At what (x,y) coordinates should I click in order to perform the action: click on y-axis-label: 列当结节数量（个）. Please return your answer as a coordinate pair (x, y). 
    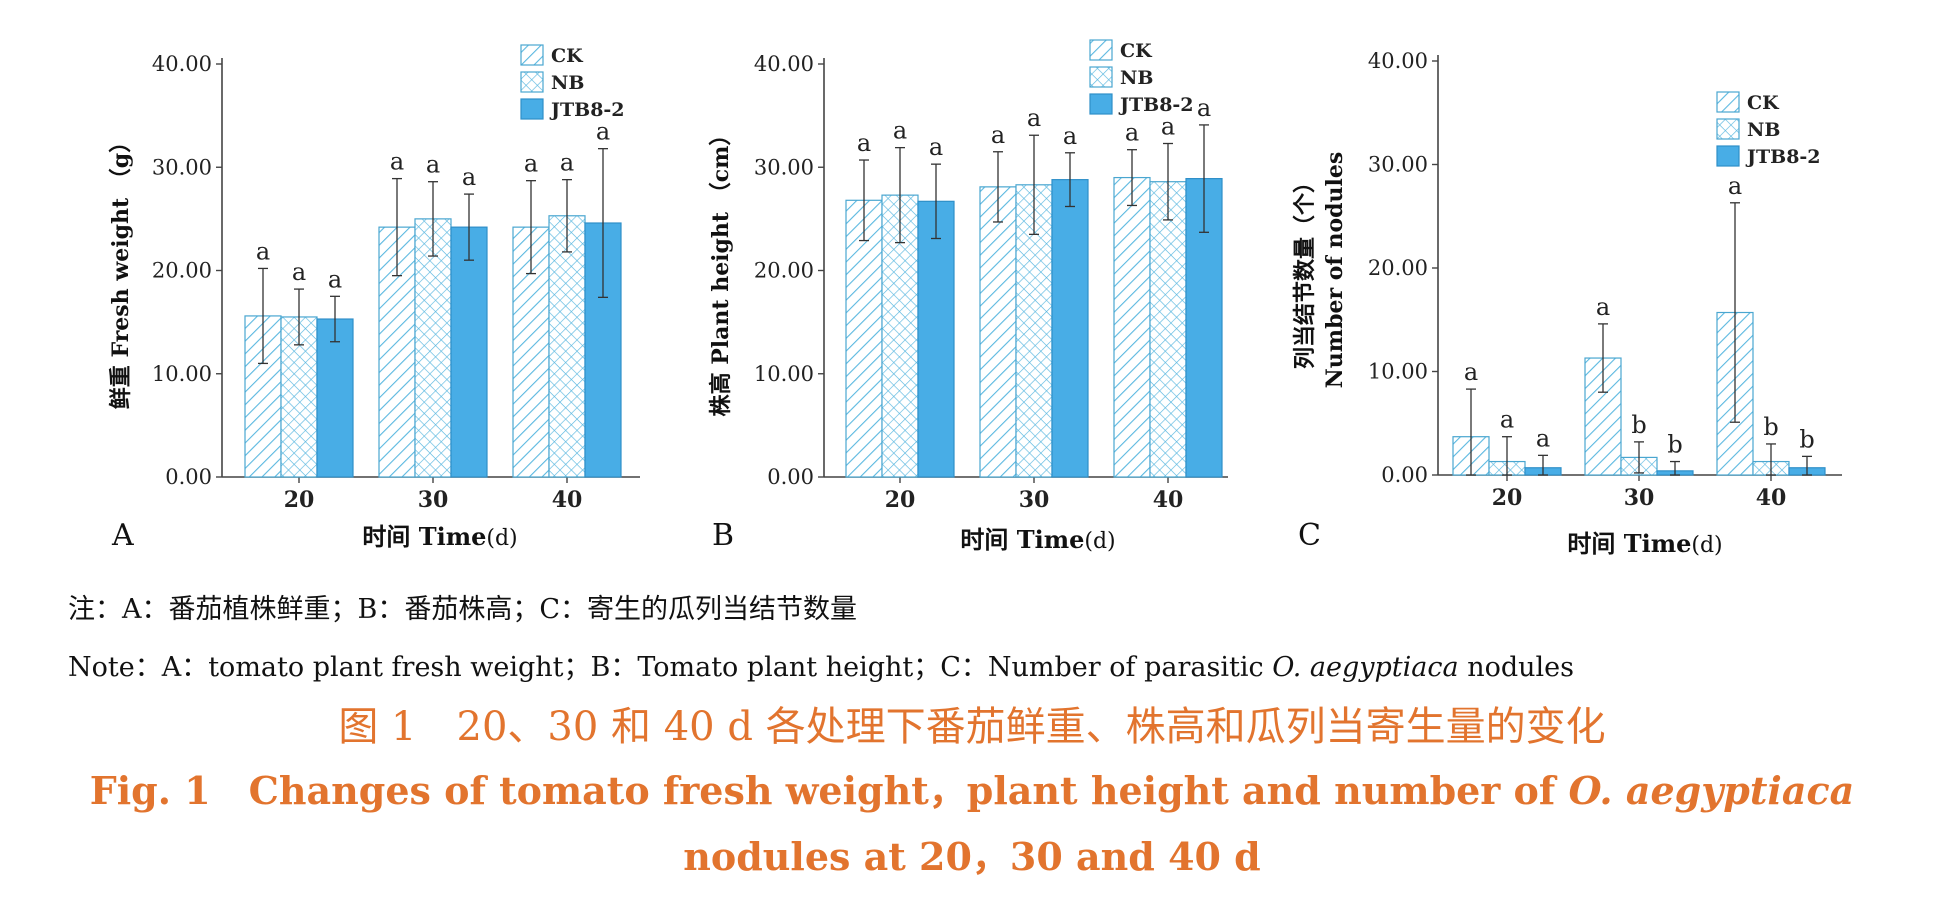
    Looking at the image, I should click on (1305, 270).